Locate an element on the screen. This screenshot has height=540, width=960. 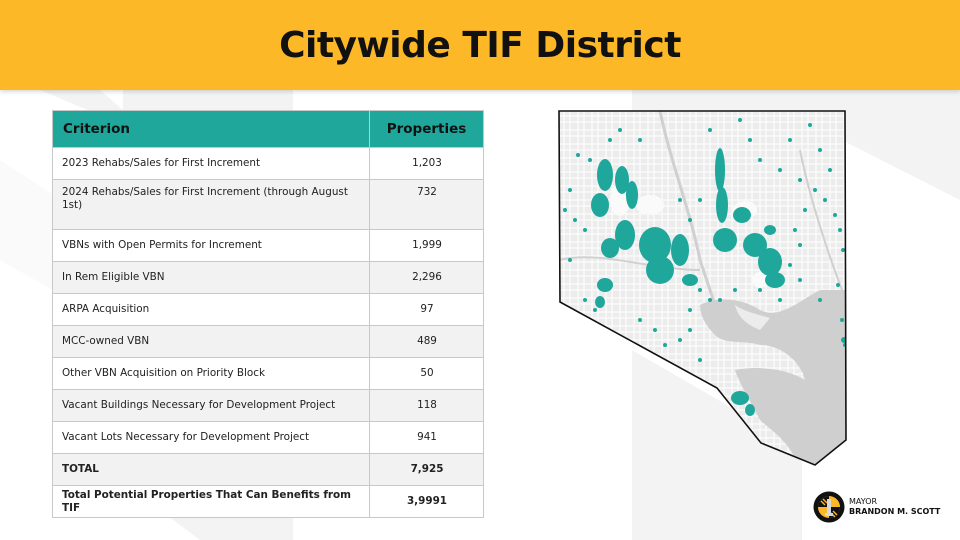
criterion-cell: 2023 Rehabs/Sales for First Increment is located at coordinates (211, 163).